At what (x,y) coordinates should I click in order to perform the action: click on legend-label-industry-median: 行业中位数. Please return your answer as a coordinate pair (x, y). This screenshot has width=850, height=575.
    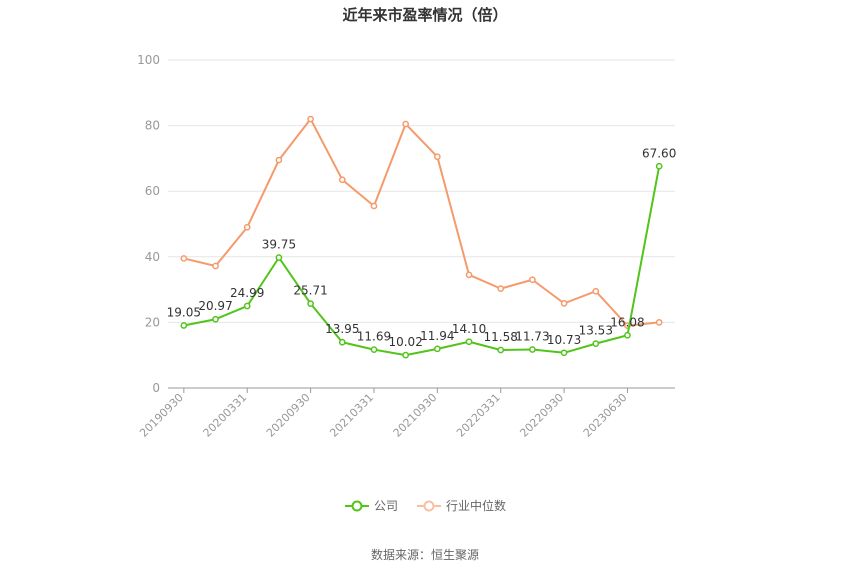
    Looking at the image, I should click on (476, 506).